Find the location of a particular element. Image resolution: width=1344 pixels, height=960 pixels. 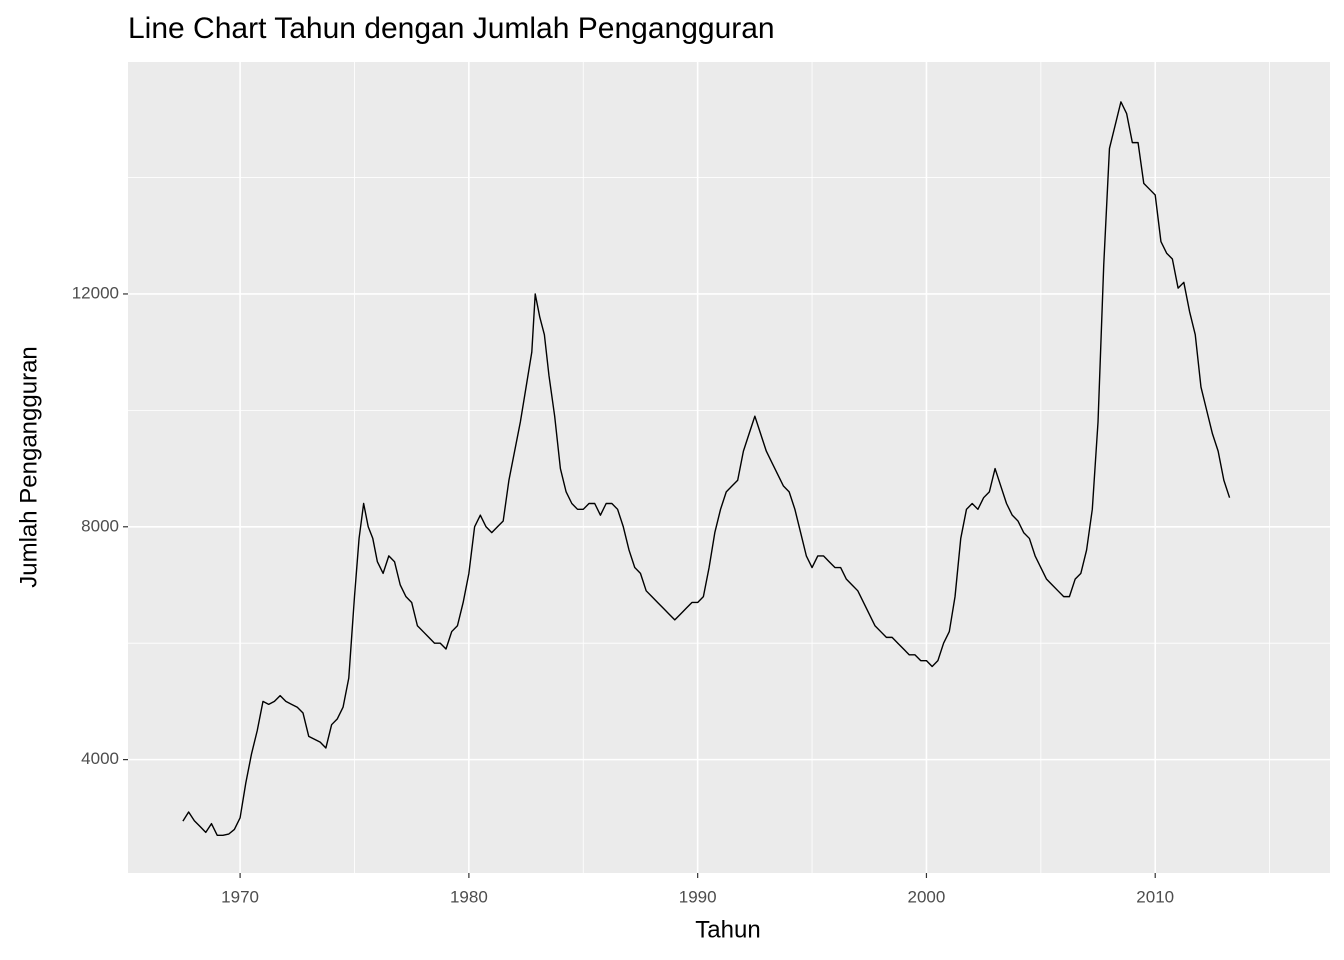

y-axis-title: Jumlah Pengangguran is located at coordinates (28, 467).